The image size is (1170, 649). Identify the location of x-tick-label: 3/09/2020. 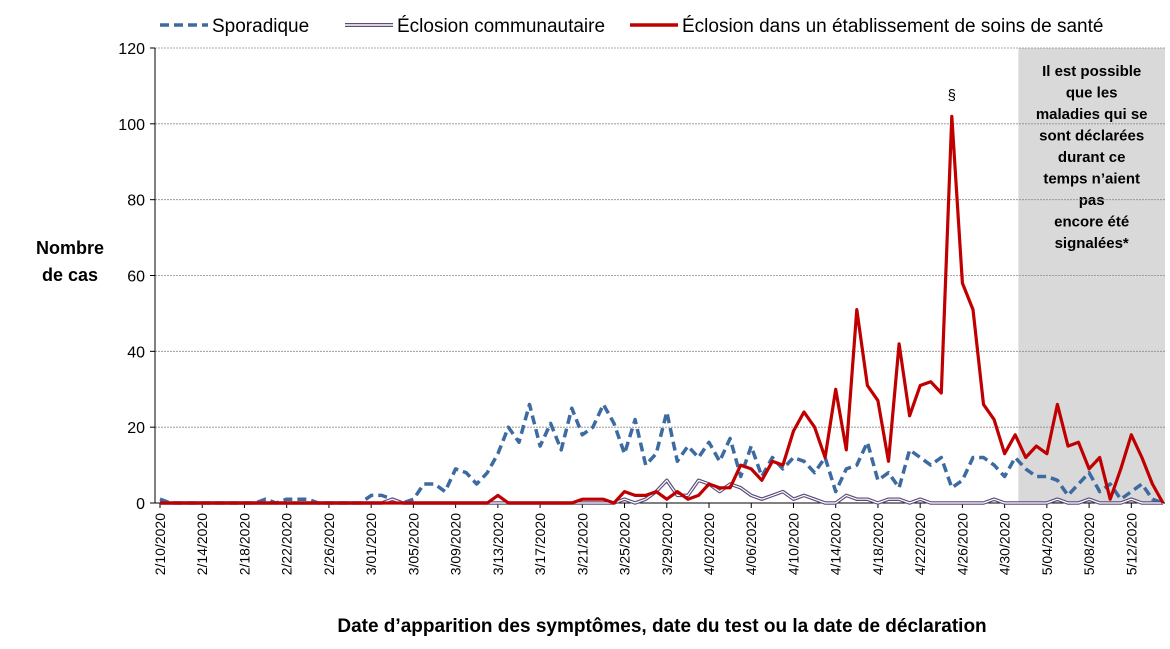
(456, 544).